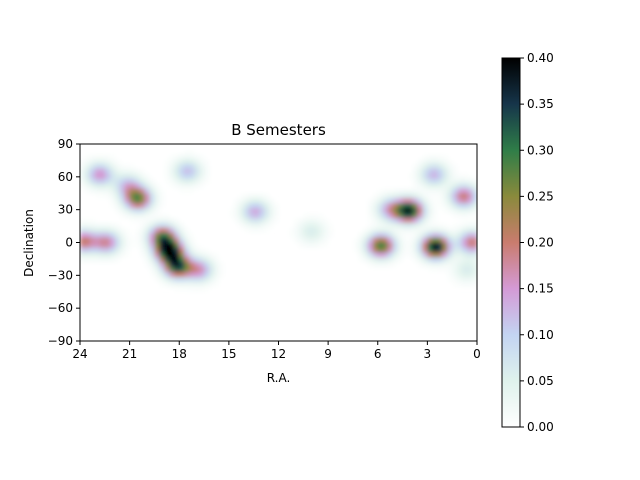 The width and height of the screenshot is (640, 480). I want to click on y-tick-label: −30, so click(60, 275).